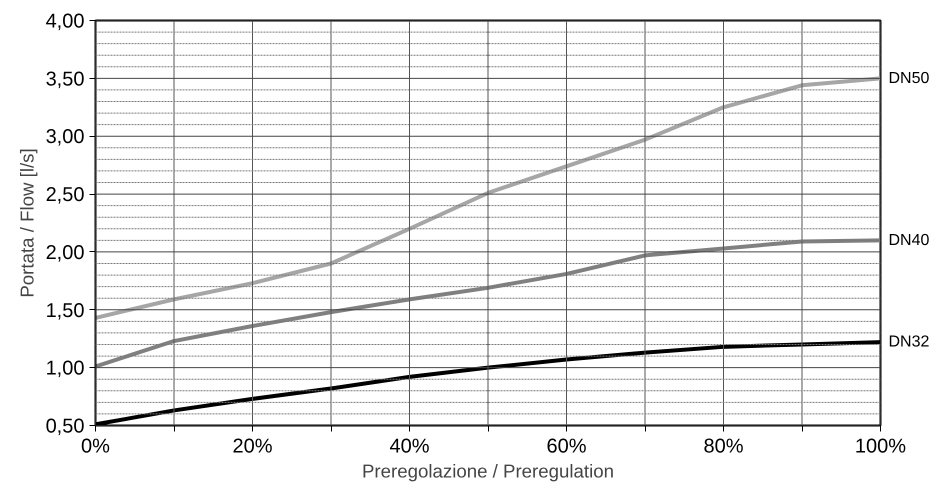  Describe the element at coordinates (65, 79) in the screenshot. I see `y-tick-label: 3,50` at that location.